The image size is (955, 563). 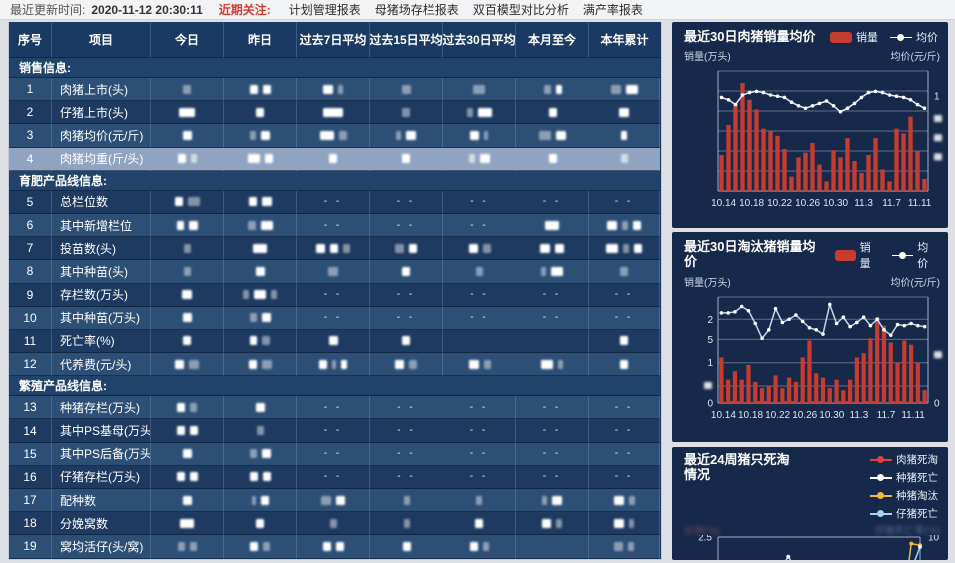 I want to click on row-index: 4, so click(x=30, y=159).